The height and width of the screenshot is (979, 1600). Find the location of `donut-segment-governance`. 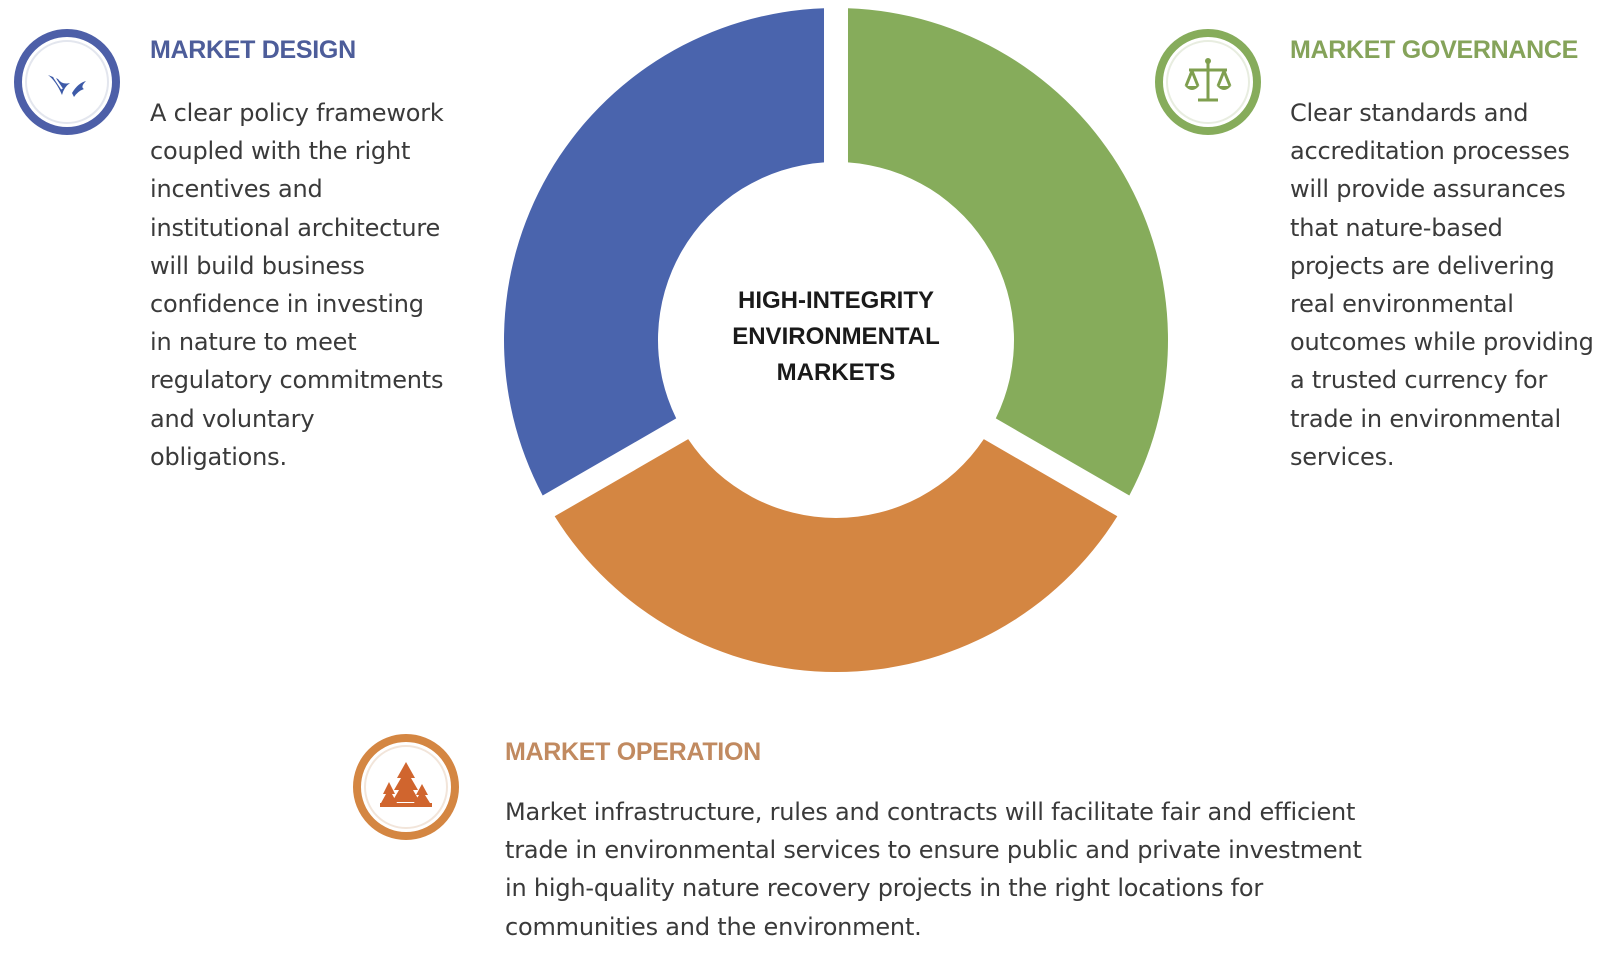

donut-segment-governance is located at coordinates (1007, 252).